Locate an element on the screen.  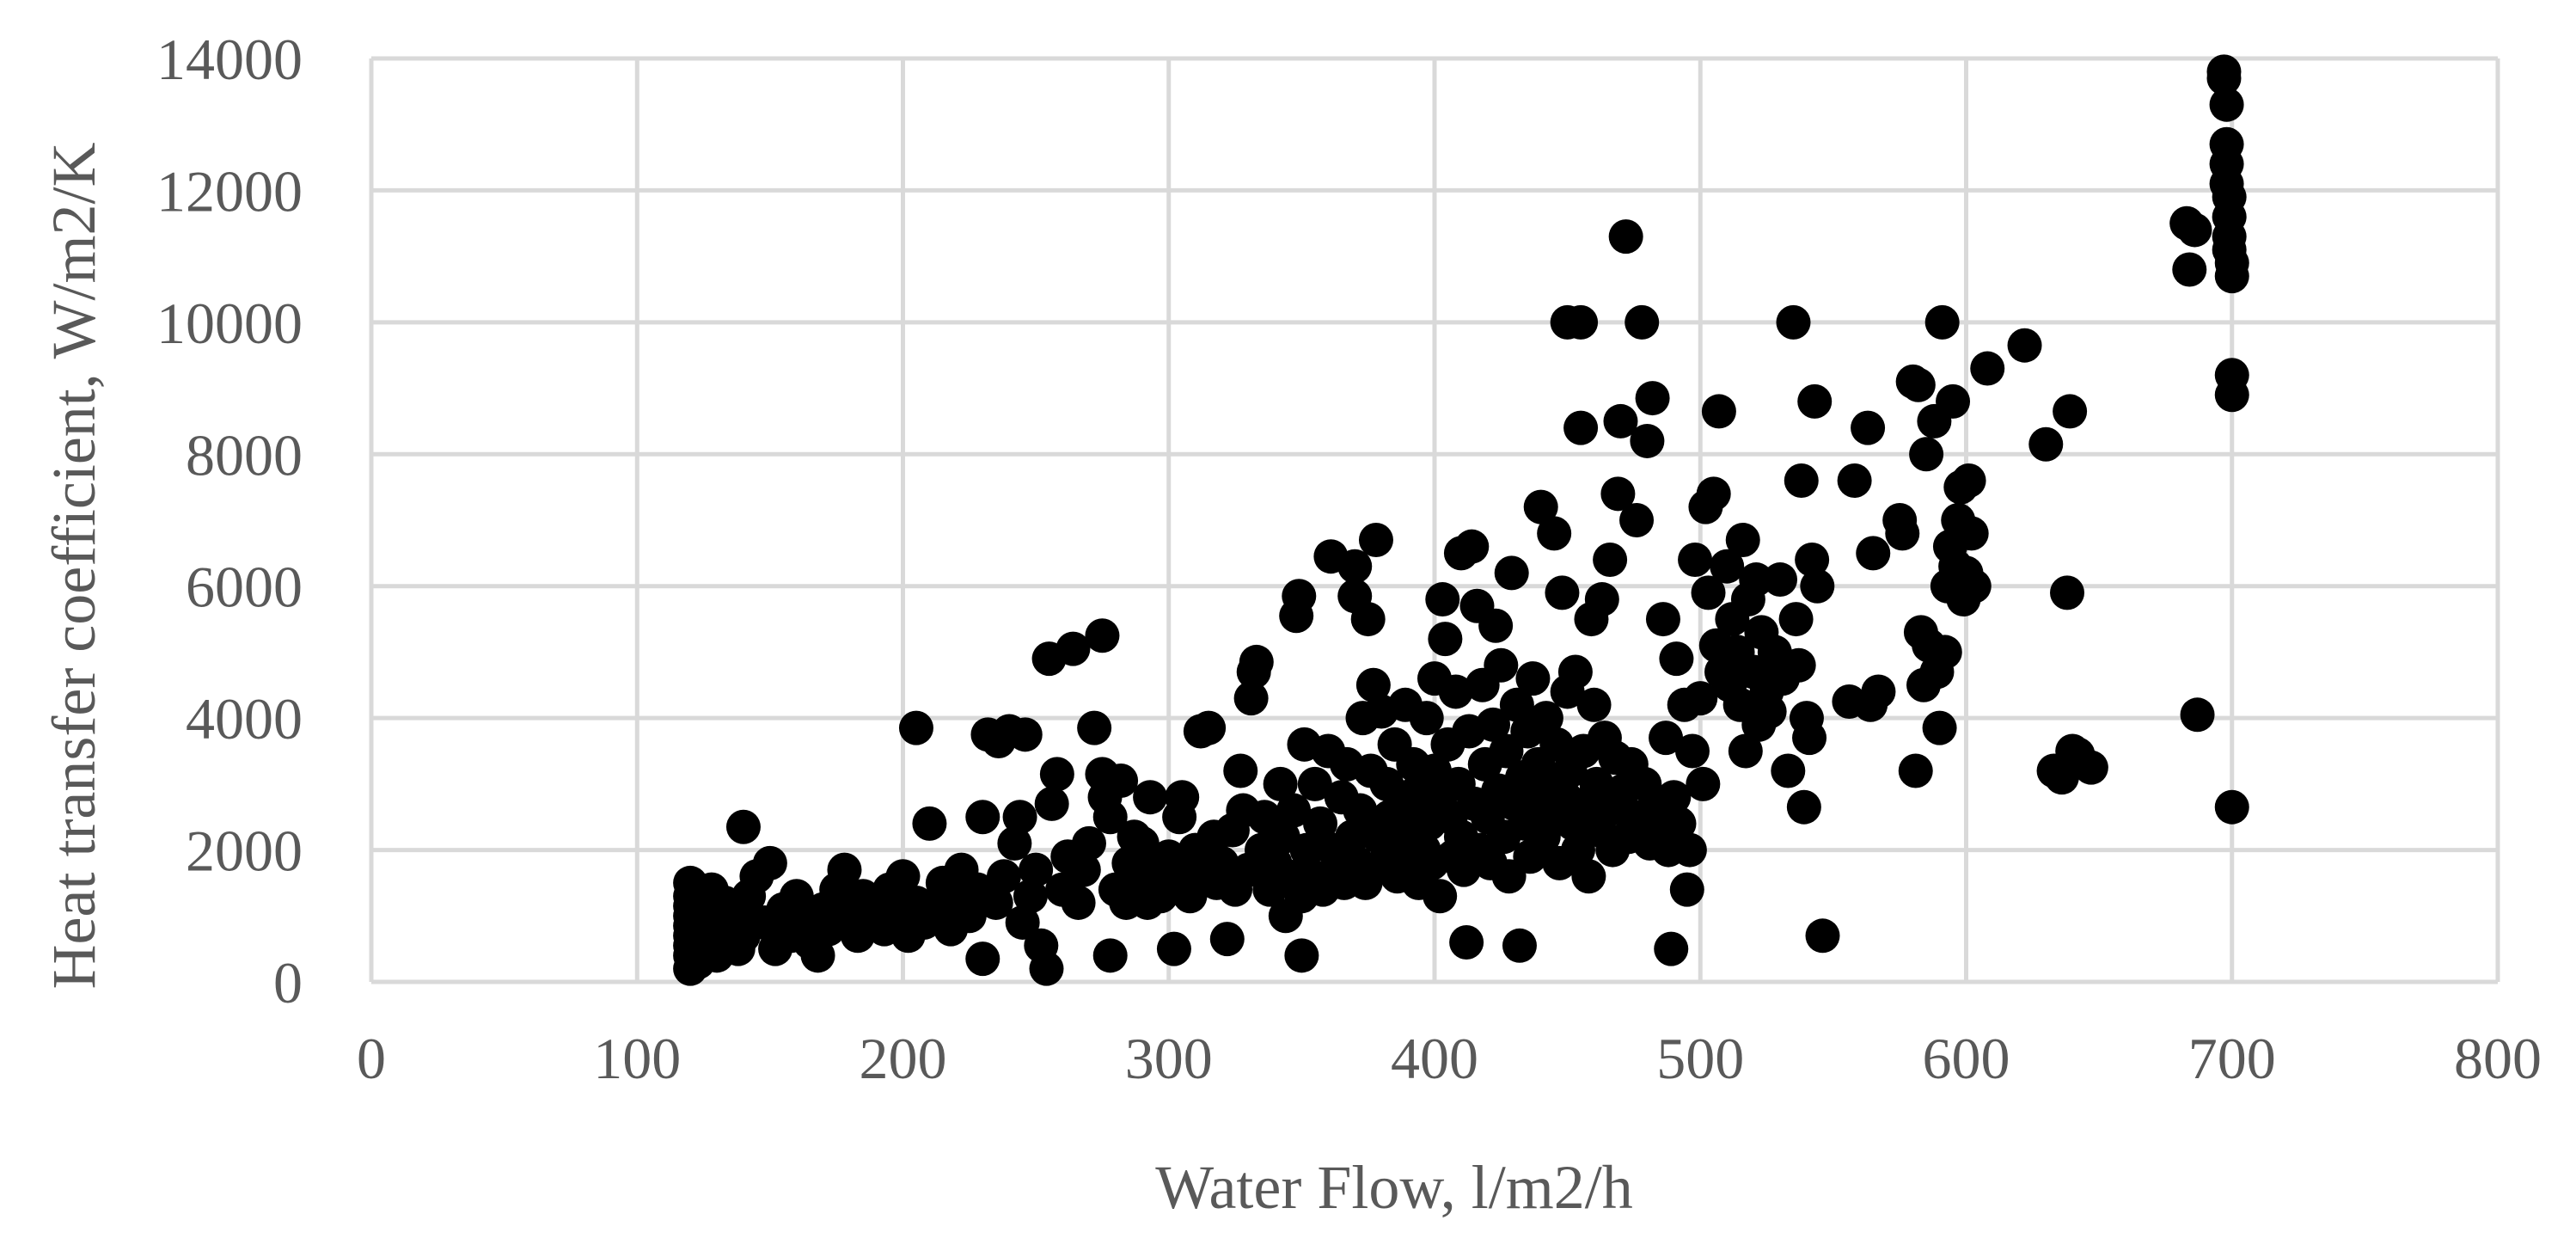
x-tick-label: 300 is located at coordinates (1169, 1059).